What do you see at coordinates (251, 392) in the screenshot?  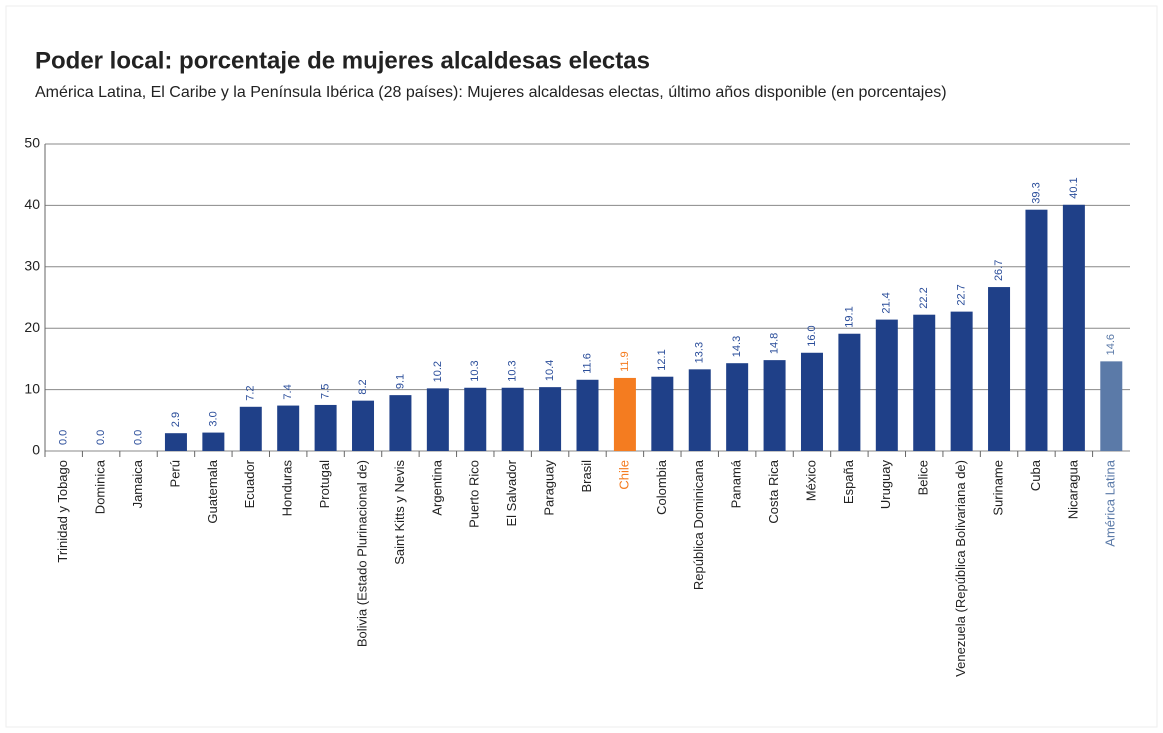 I see `value-label: 7.2` at bounding box center [251, 392].